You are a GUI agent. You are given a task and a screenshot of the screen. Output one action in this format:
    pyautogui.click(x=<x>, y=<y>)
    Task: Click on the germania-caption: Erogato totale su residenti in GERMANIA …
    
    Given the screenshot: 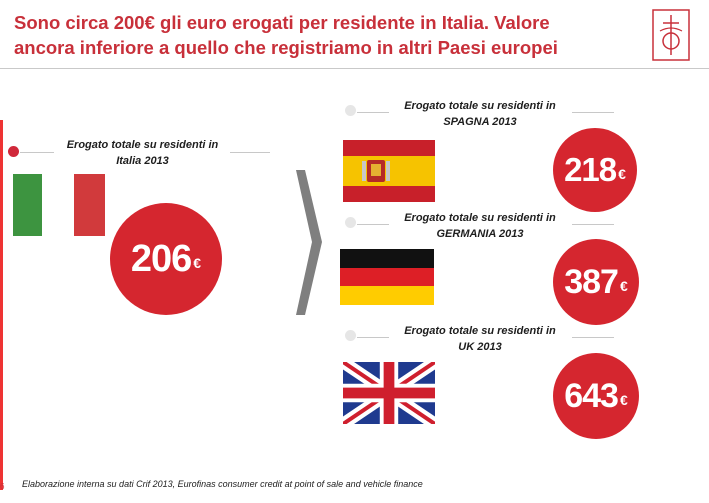 What is the action you would take?
    pyautogui.click(x=480, y=226)
    